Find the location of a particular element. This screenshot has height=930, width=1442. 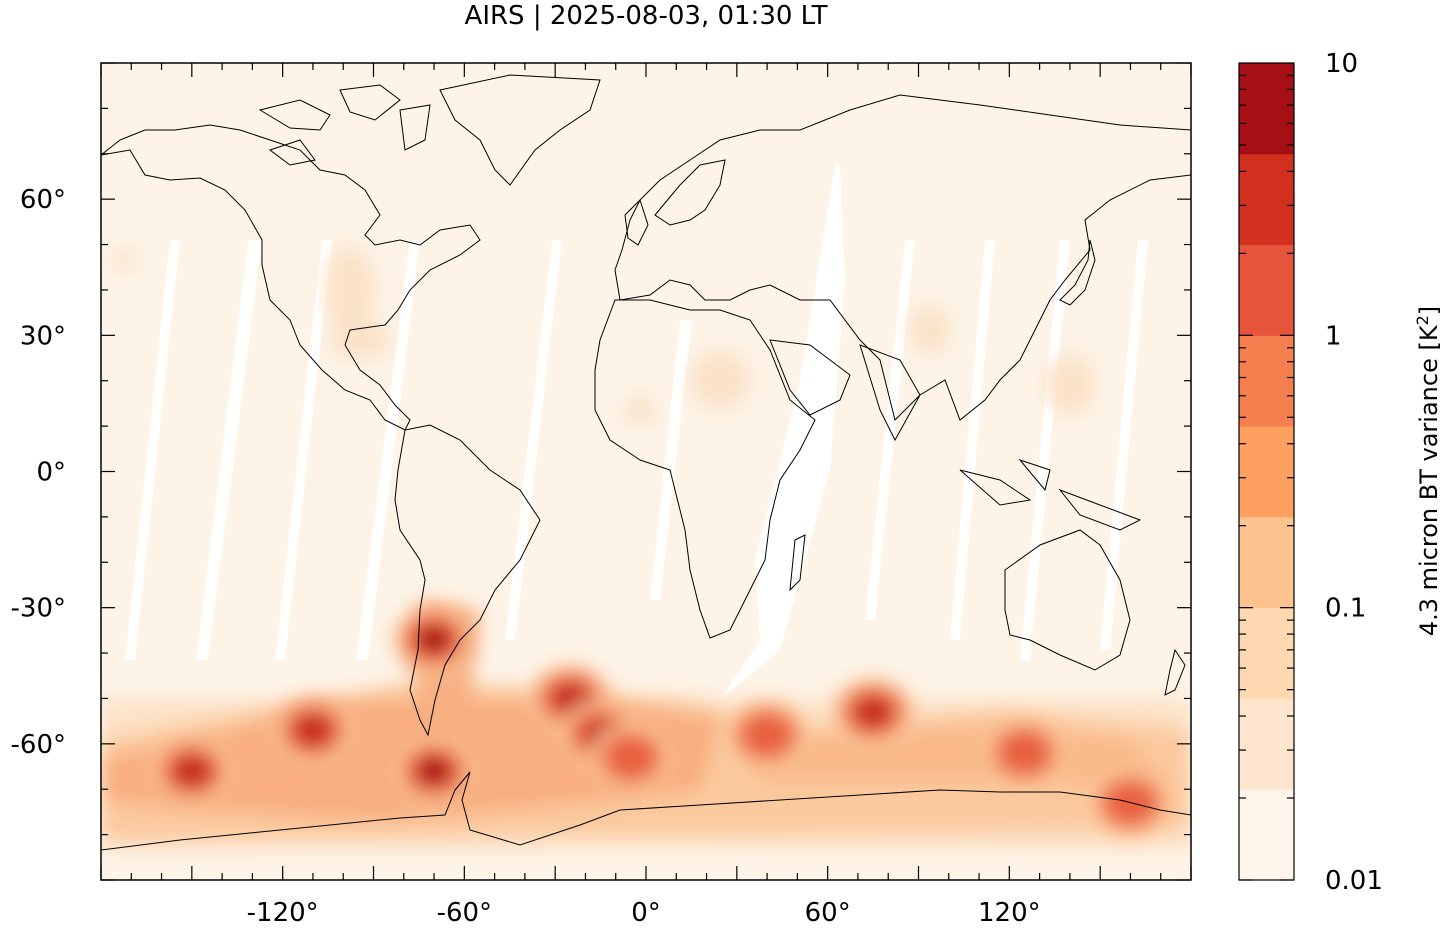

coastline-arctic-islands is located at coordinates (344, 125).